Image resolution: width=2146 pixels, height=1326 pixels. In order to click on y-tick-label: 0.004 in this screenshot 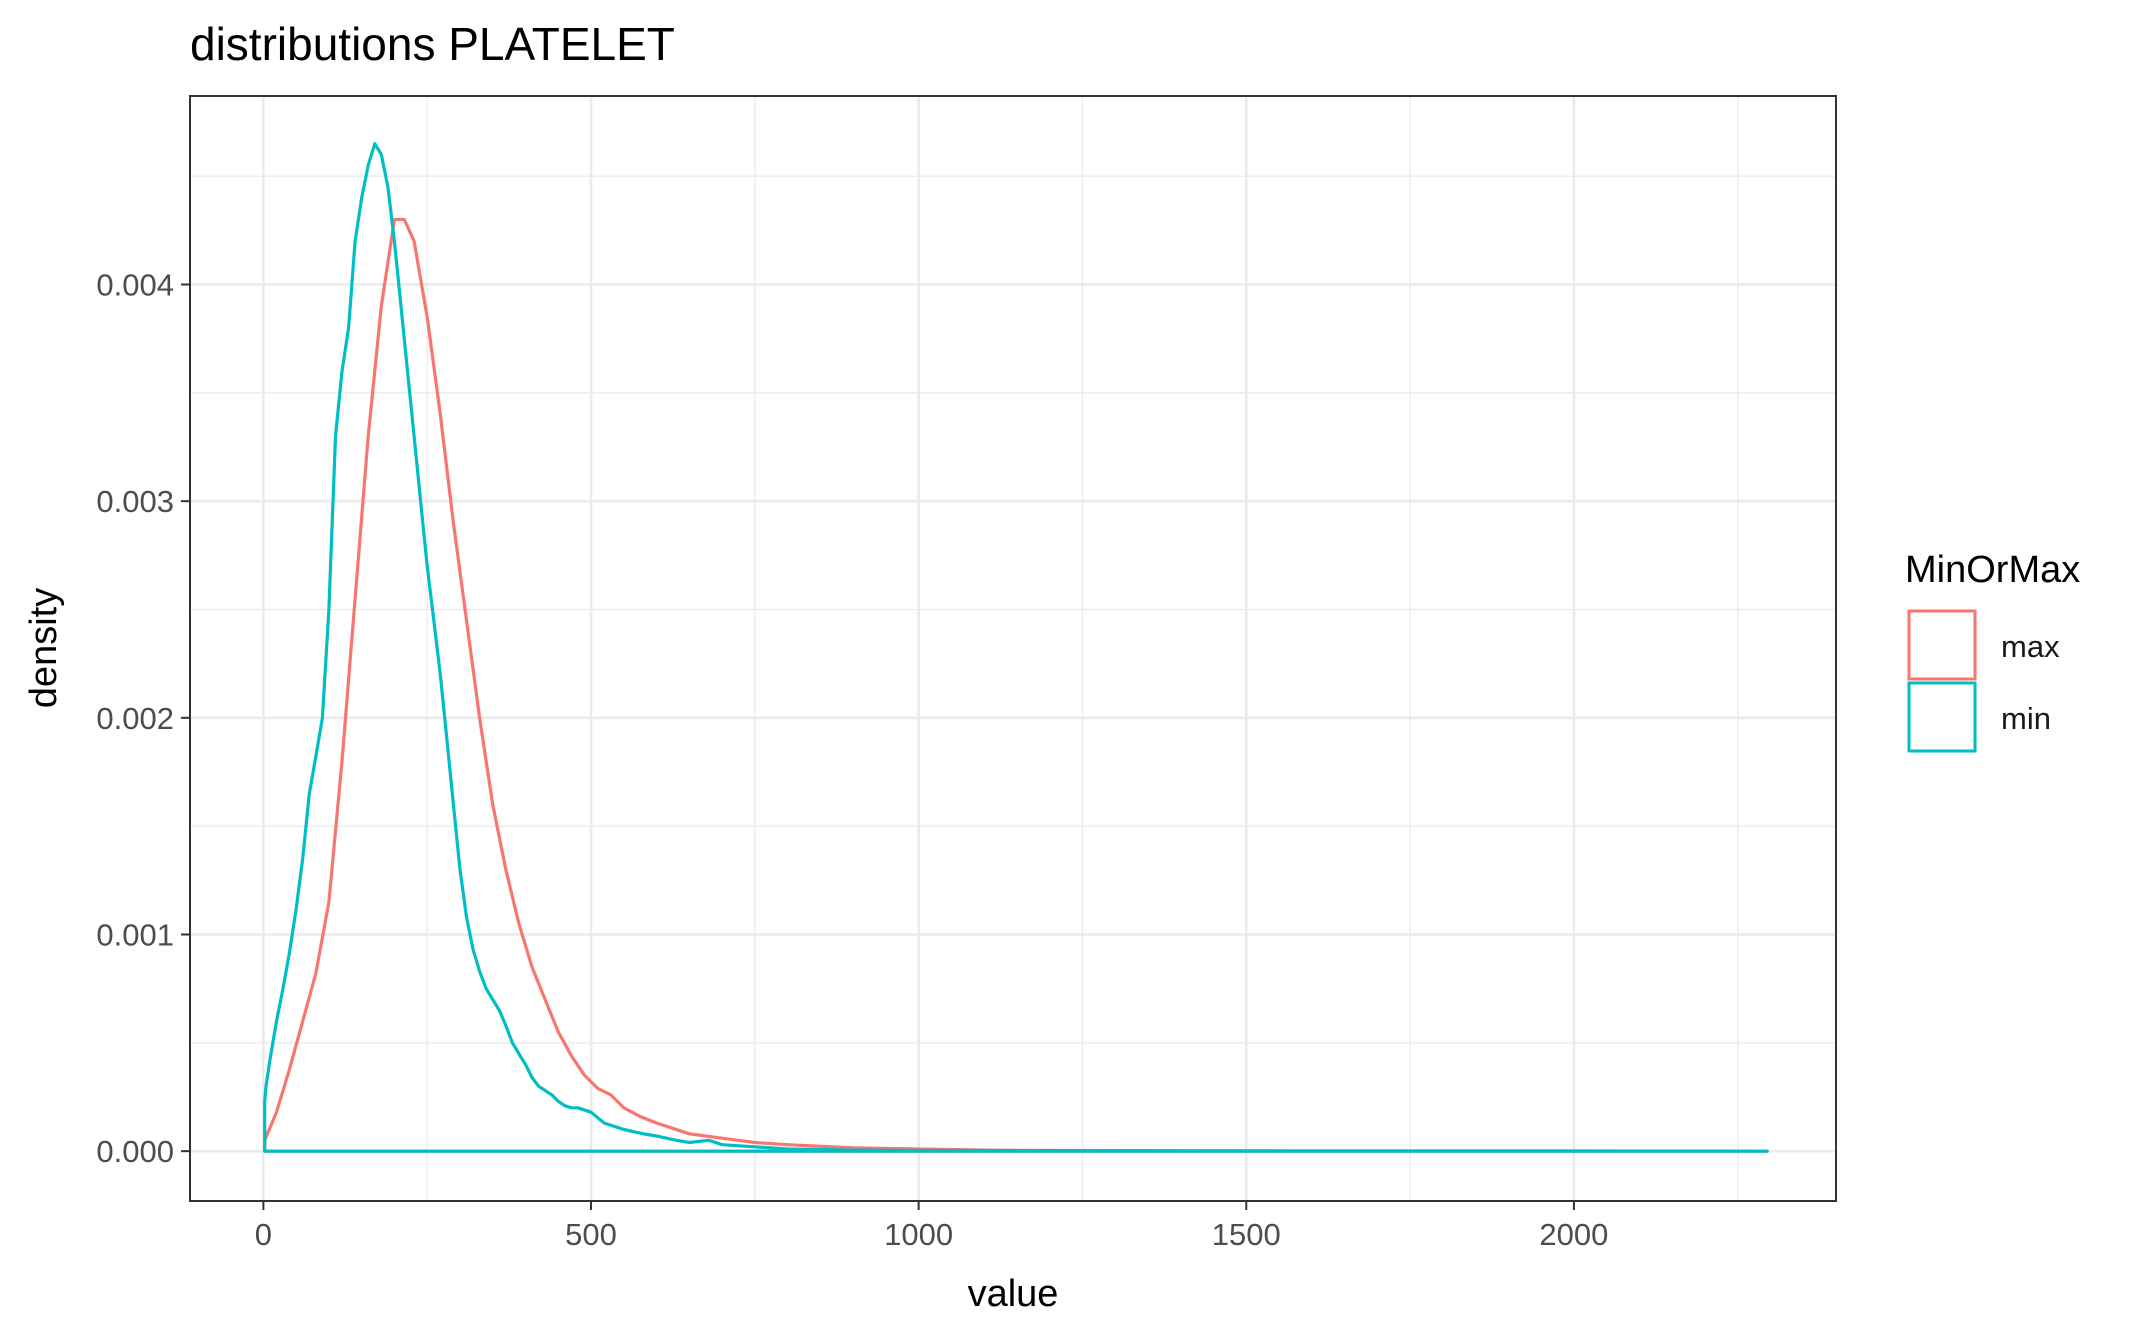, I will do `click(135, 285)`.